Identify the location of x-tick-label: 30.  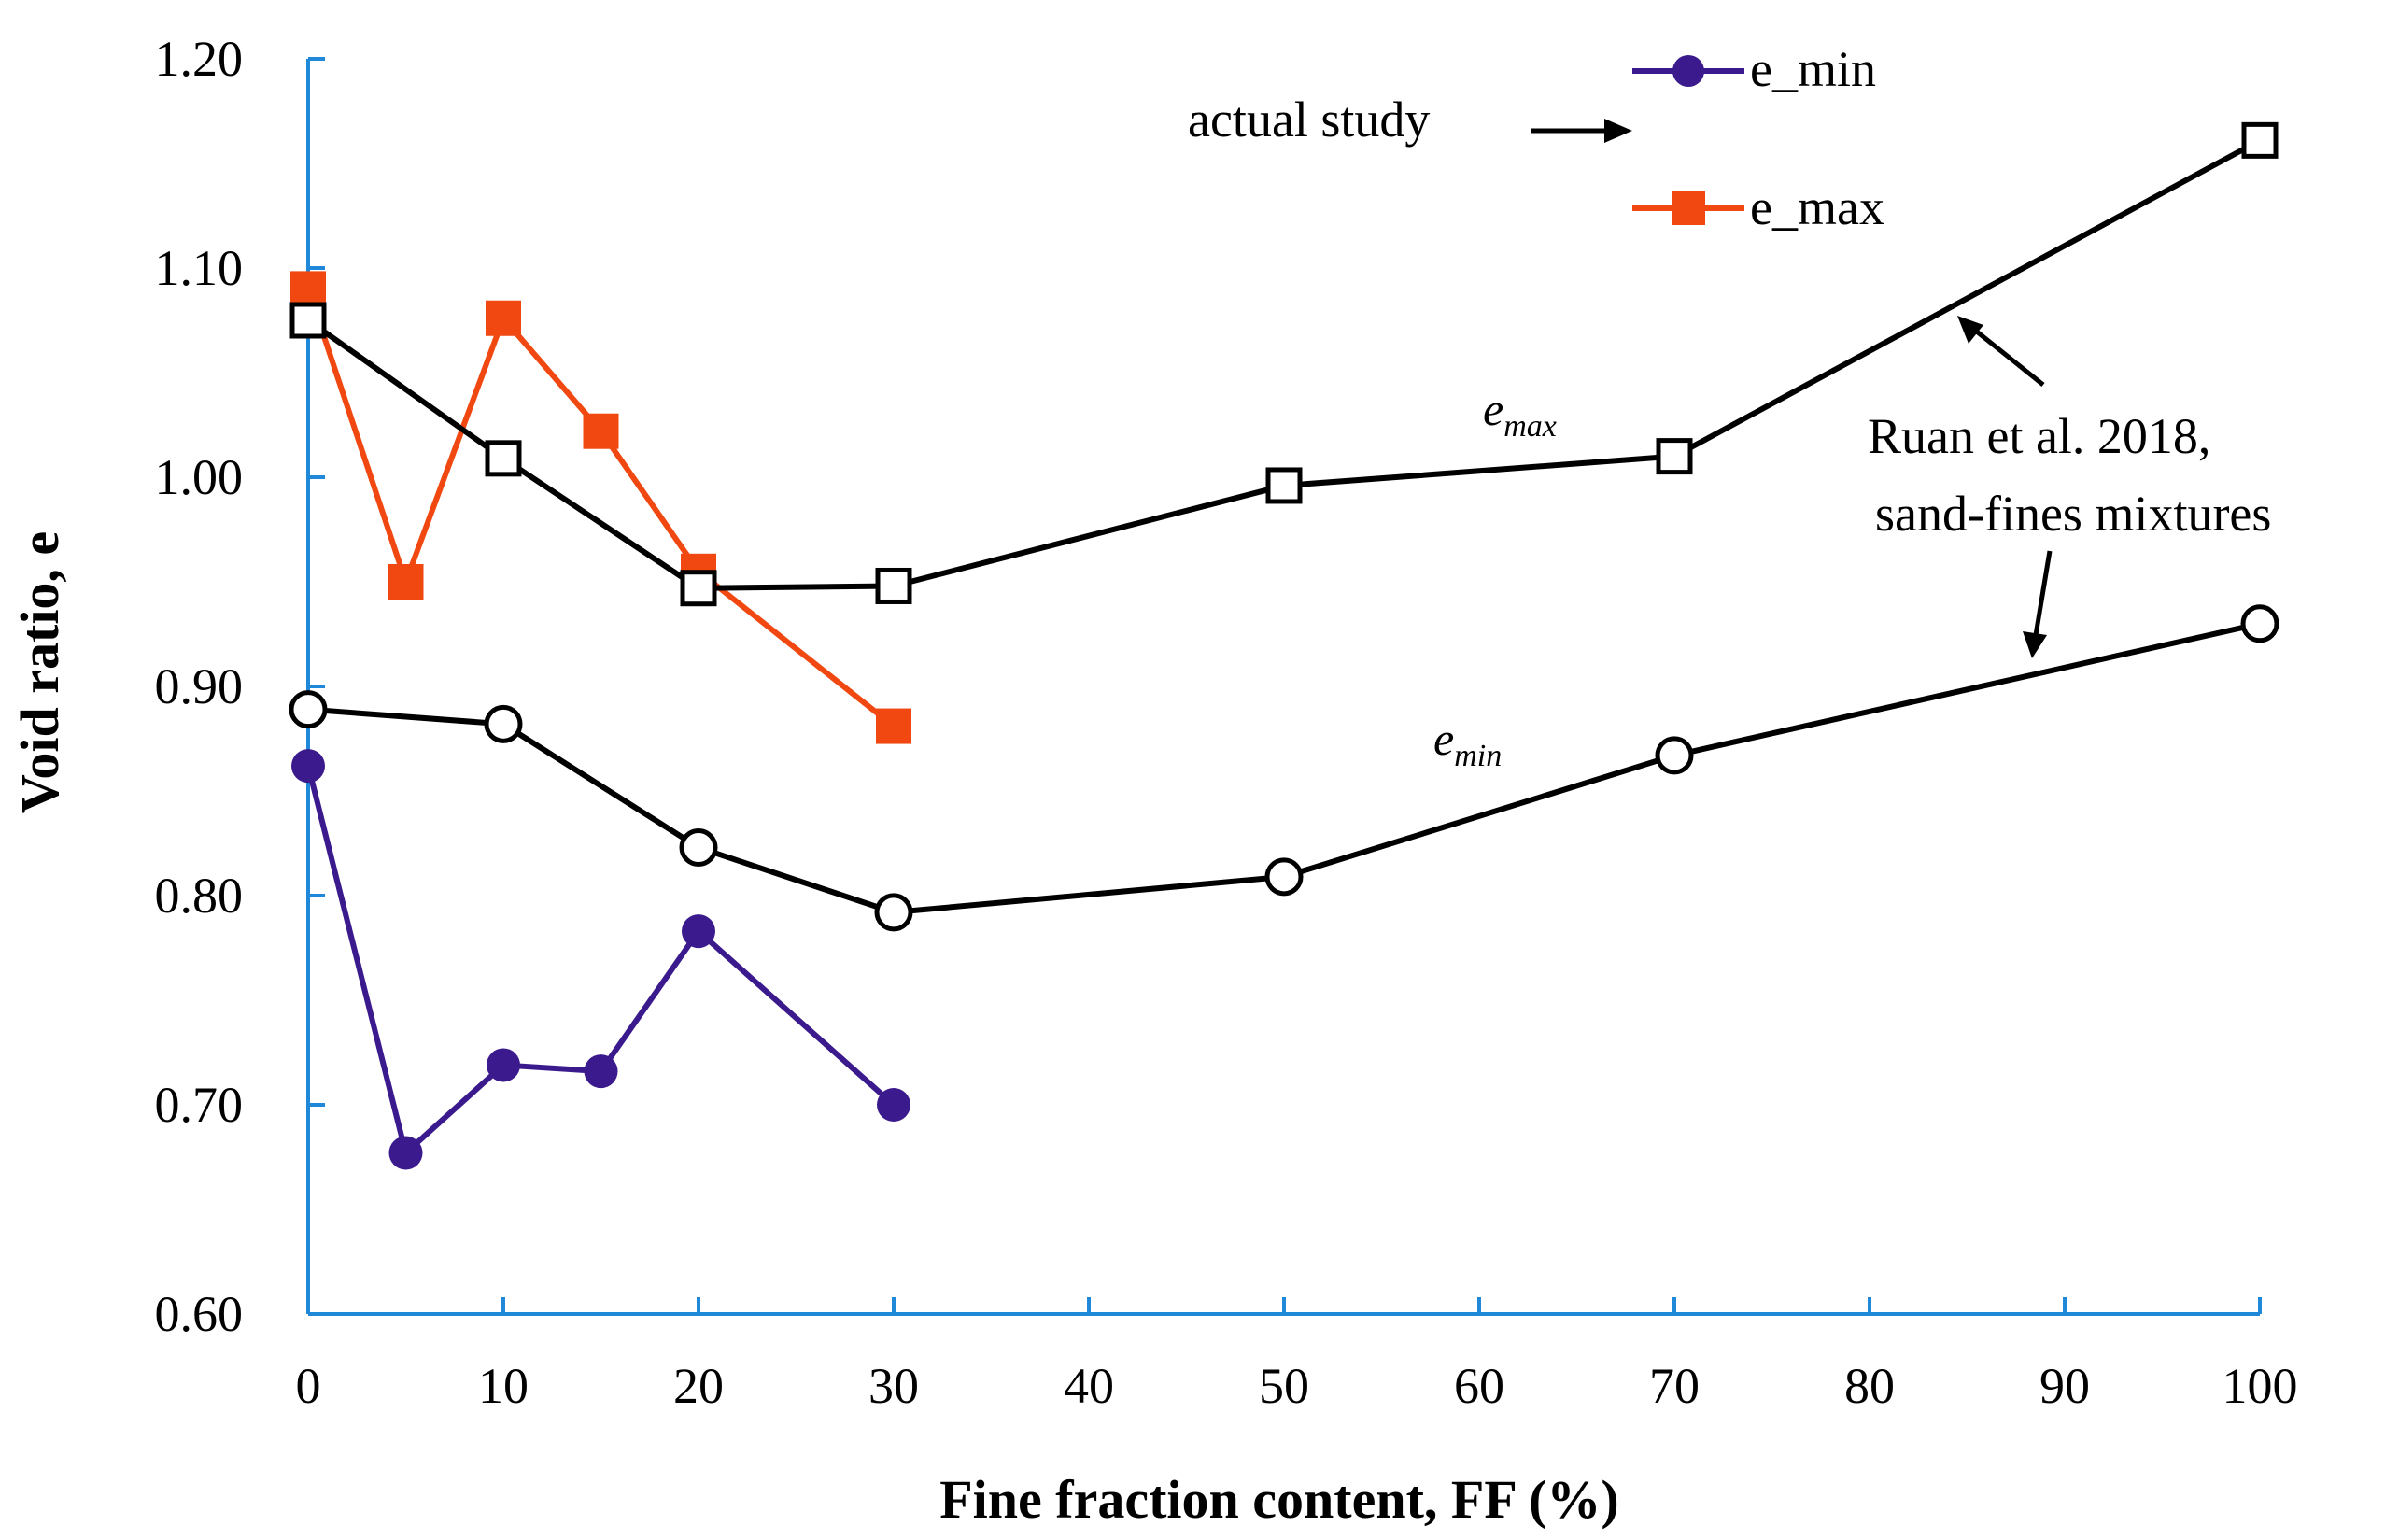
(893, 1386).